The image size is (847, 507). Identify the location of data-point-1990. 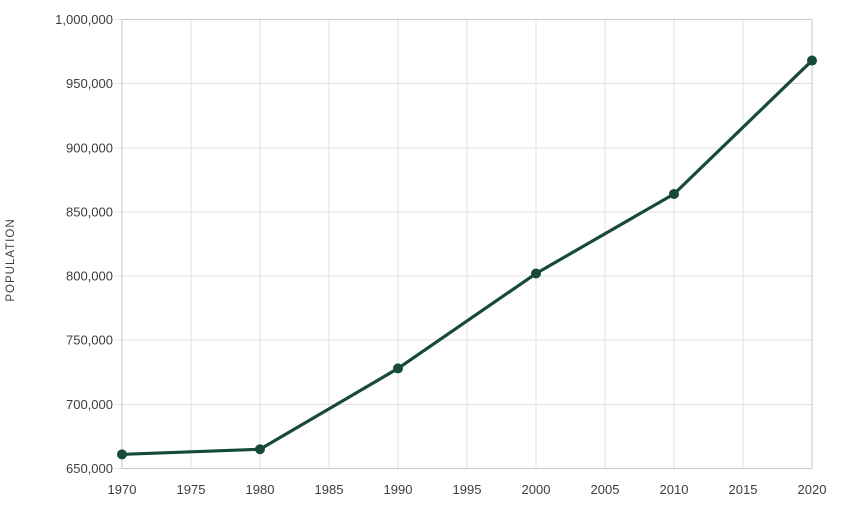
(398, 368).